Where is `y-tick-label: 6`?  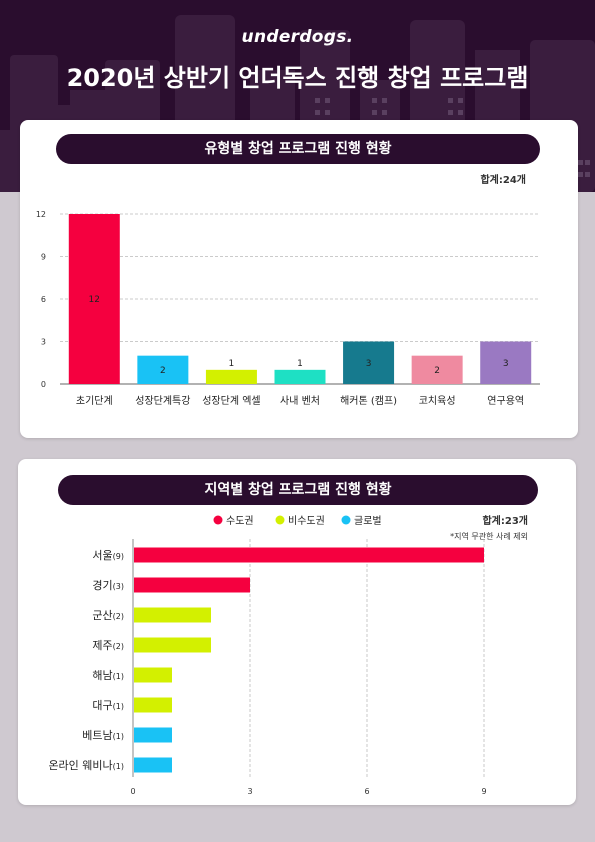 y-tick-label: 6 is located at coordinates (43, 299).